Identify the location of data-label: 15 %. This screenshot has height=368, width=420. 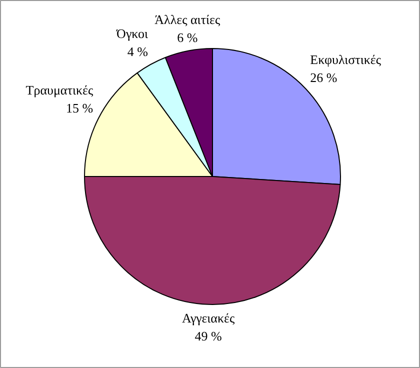
(80, 108).